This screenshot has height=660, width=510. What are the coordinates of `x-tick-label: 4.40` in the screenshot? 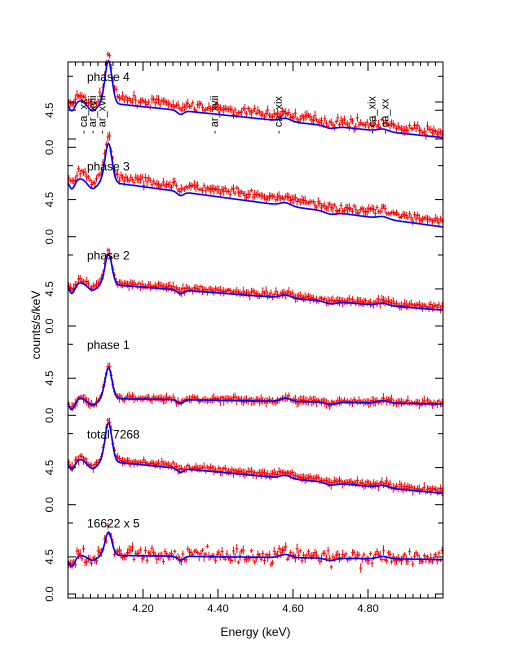 It's located at (217, 609).